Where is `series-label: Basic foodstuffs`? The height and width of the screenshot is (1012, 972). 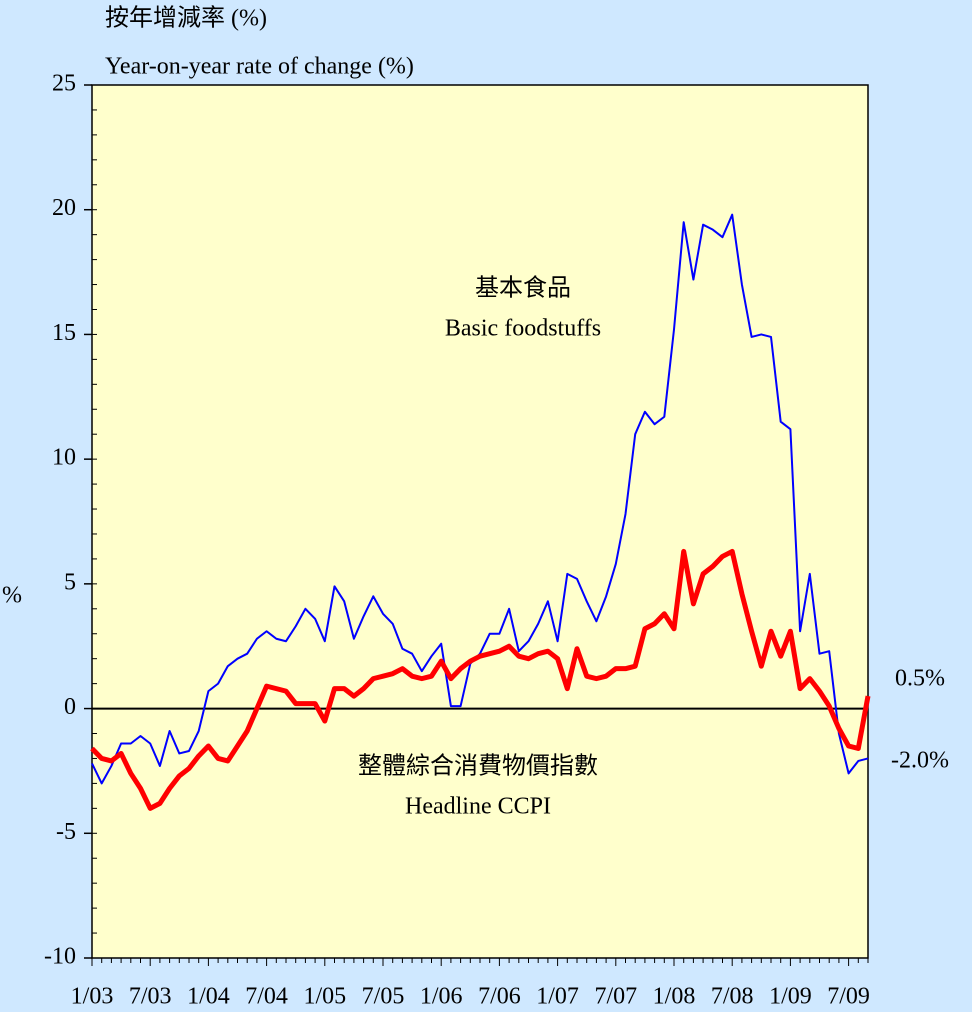
series-label: Basic foodstuffs is located at coordinates (523, 329).